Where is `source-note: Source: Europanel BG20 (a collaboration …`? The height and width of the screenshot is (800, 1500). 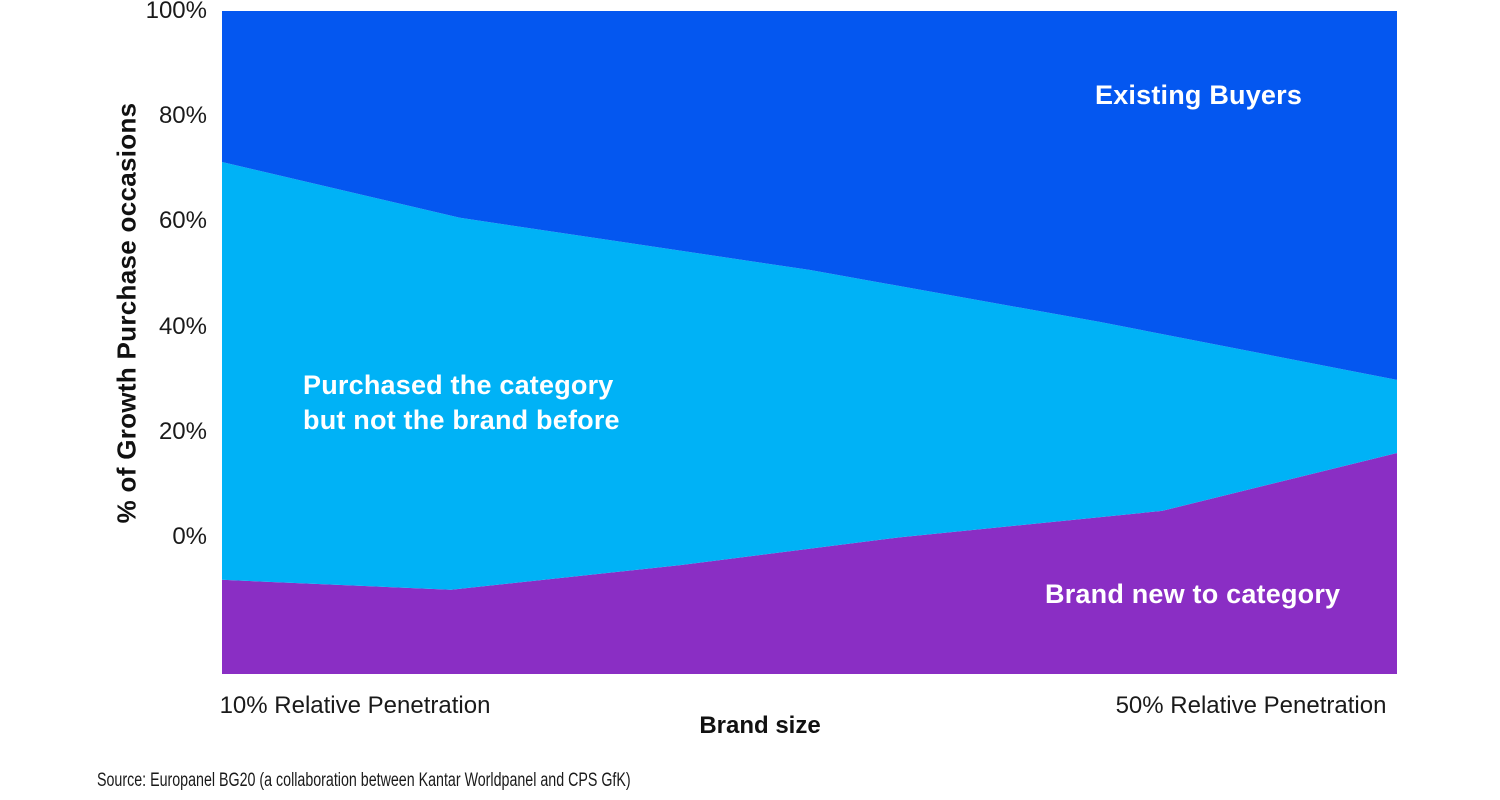 source-note: Source: Europanel BG20 (a collaboration … is located at coordinates (364, 780).